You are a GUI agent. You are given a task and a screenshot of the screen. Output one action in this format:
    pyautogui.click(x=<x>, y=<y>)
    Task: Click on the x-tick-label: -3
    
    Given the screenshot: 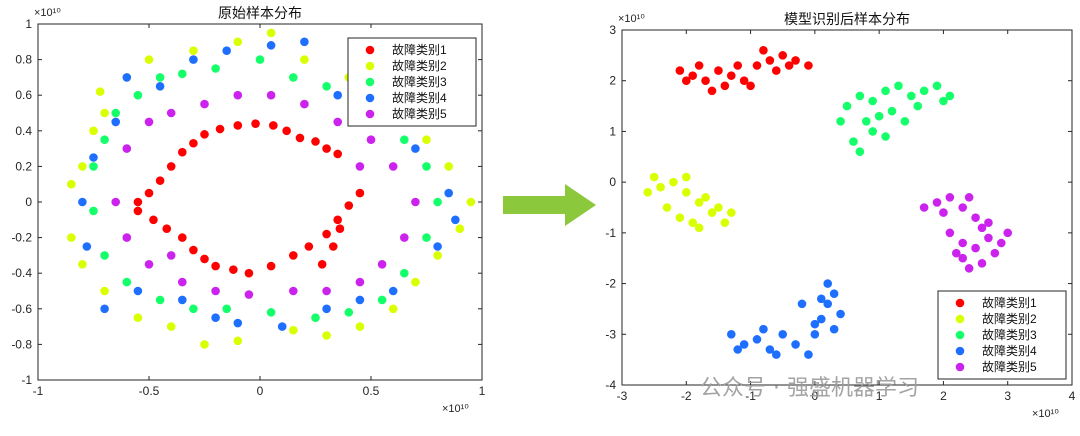 What is the action you would take?
    pyautogui.click(x=622, y=396)
    